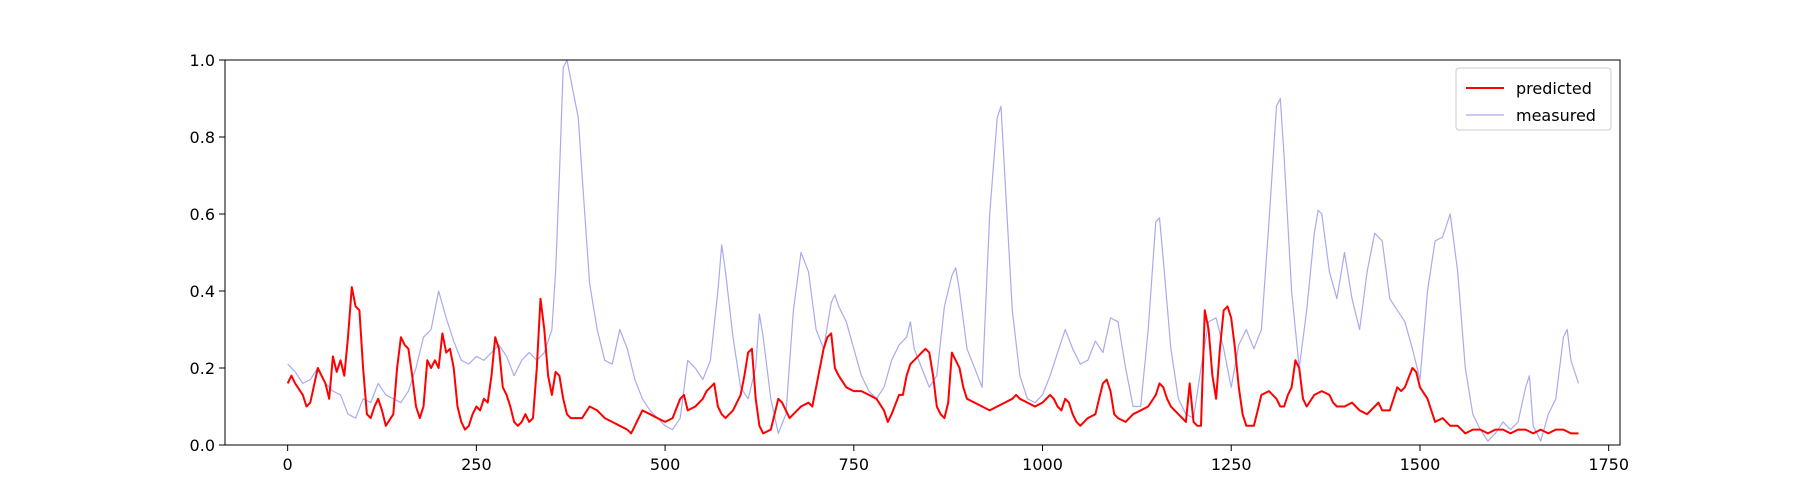 Image resolution: width=1800 pixels, height=500 pixels. I want to click on legend-label-measured: measured, so click(1556, 115).